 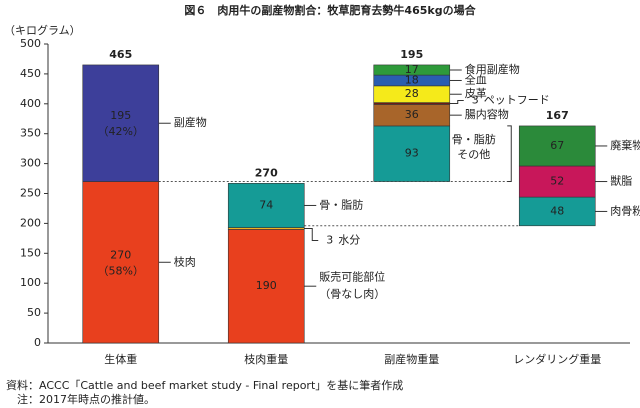 I want to click on value-label: 18, so click(x=412, y=79).